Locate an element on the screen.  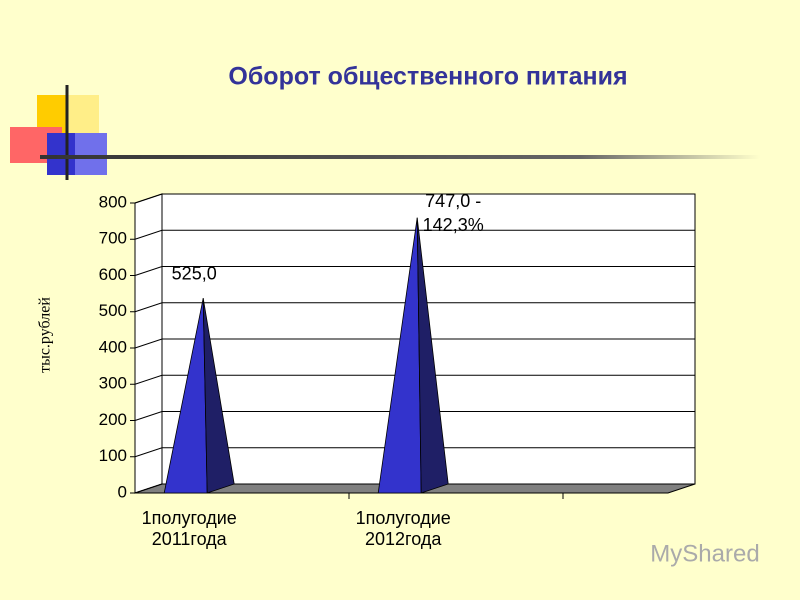
watermark: MyShared is located at coordinates (704, 553).